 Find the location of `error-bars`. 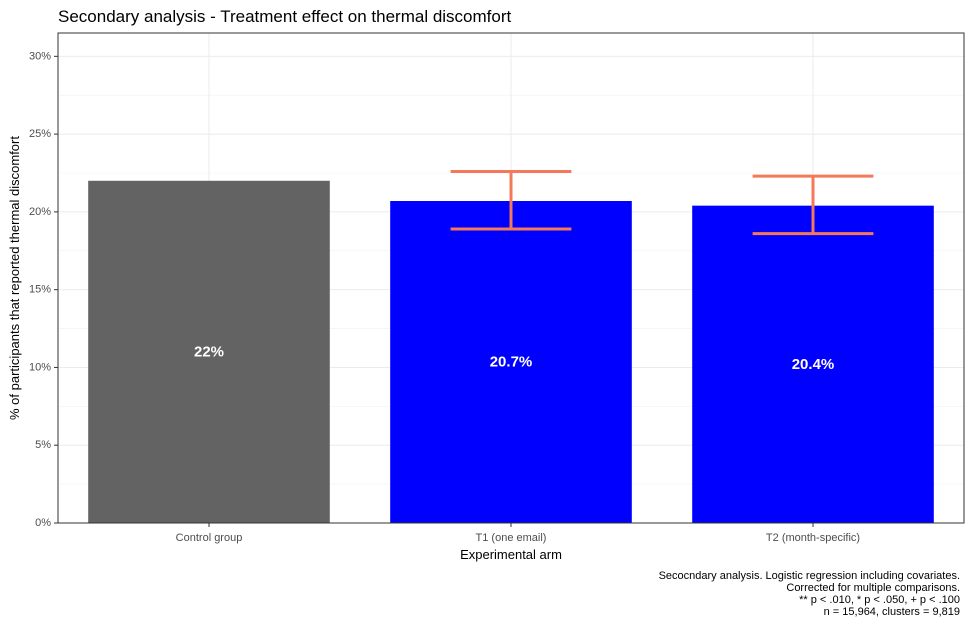

error-bars is located at coordinates (662, 202).